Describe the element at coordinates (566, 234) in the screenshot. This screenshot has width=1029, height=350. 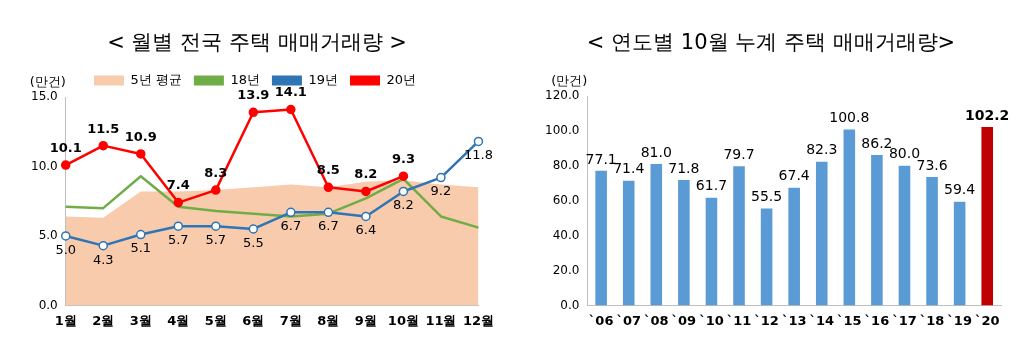
I see `y-tick-label: 40.0` at that location.